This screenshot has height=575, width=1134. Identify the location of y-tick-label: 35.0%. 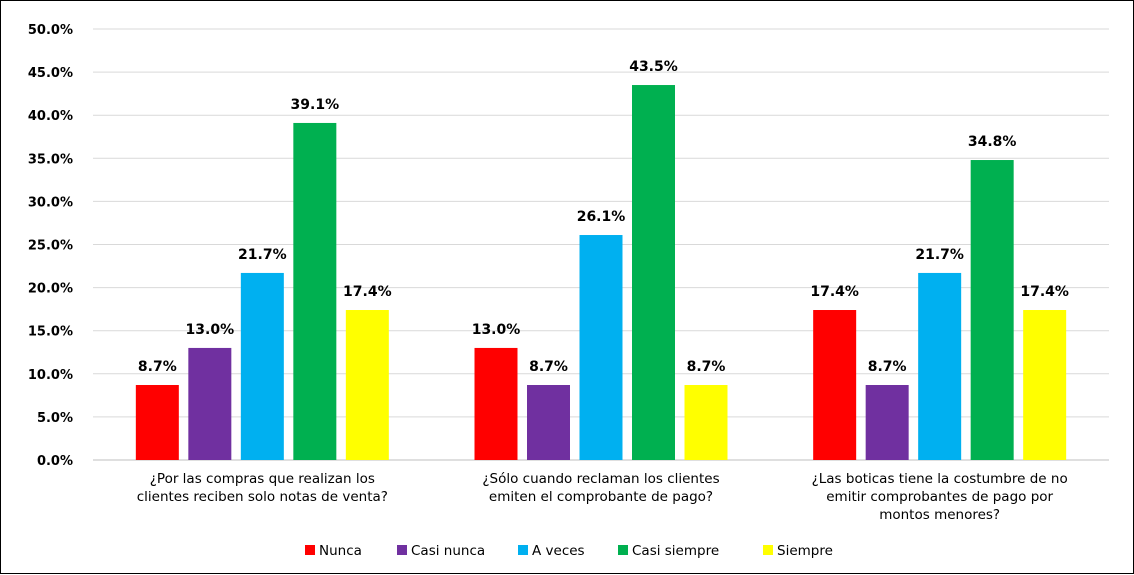
(50, 159).